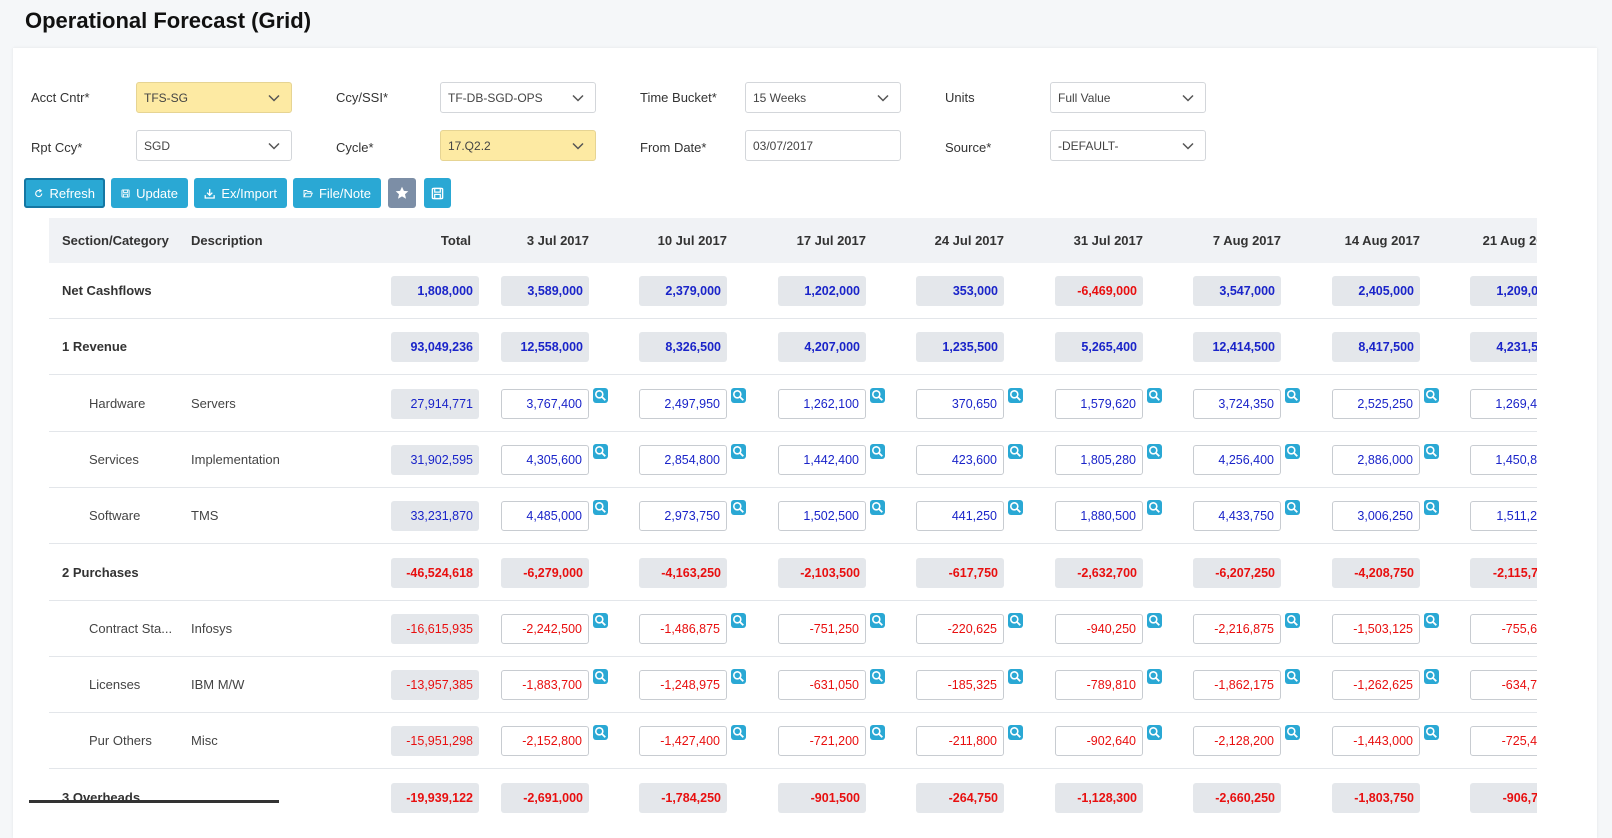 The width and height of the screenshot is (1612, 838). I want to click on value-input: 1,805,280, so click(1099, 459).